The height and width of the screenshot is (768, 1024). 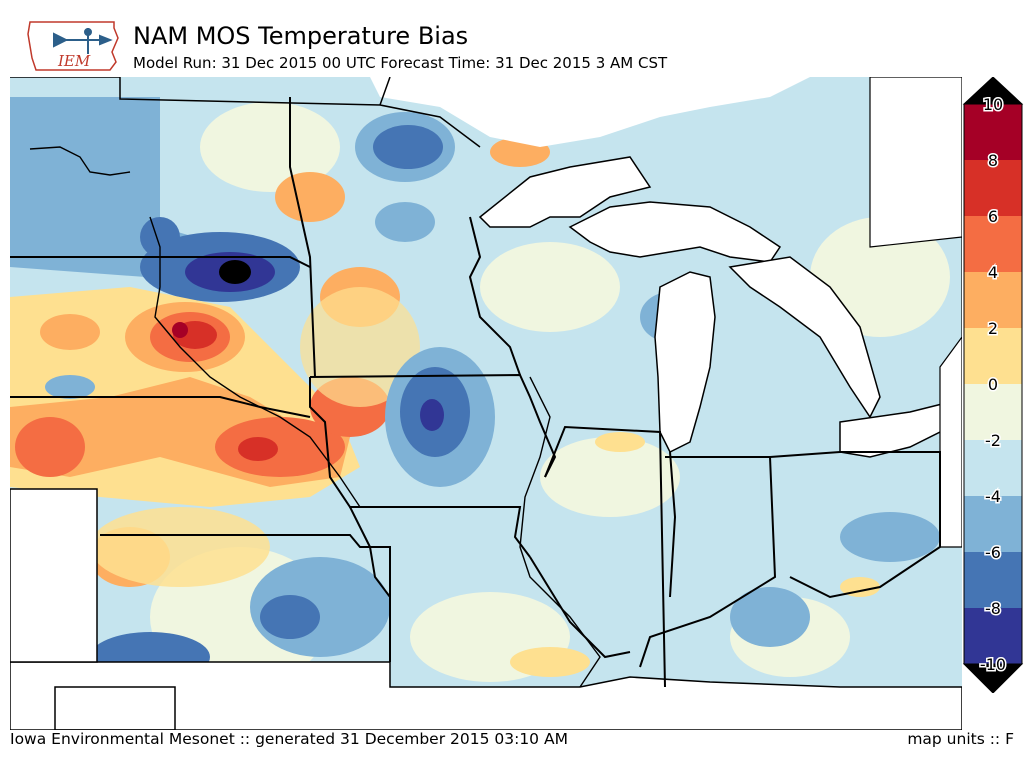 I want to click on southwest-blank, so click(x=115, y=708).